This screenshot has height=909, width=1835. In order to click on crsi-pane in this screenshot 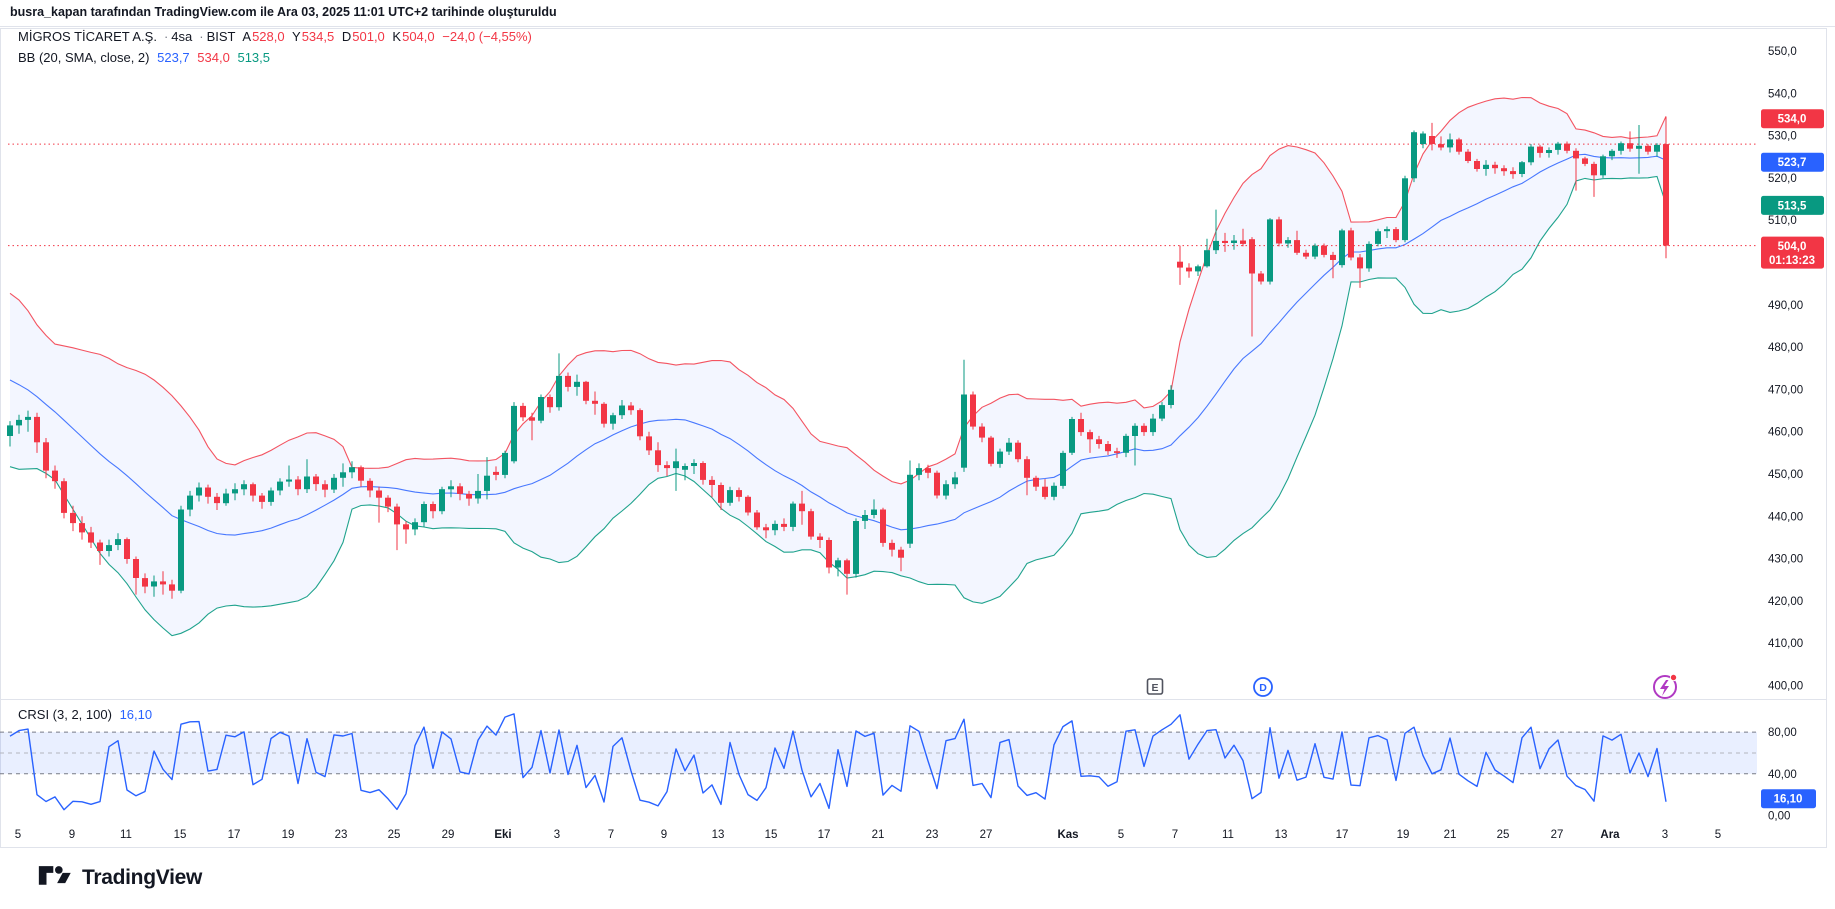, I will do `click(878, 762)`.